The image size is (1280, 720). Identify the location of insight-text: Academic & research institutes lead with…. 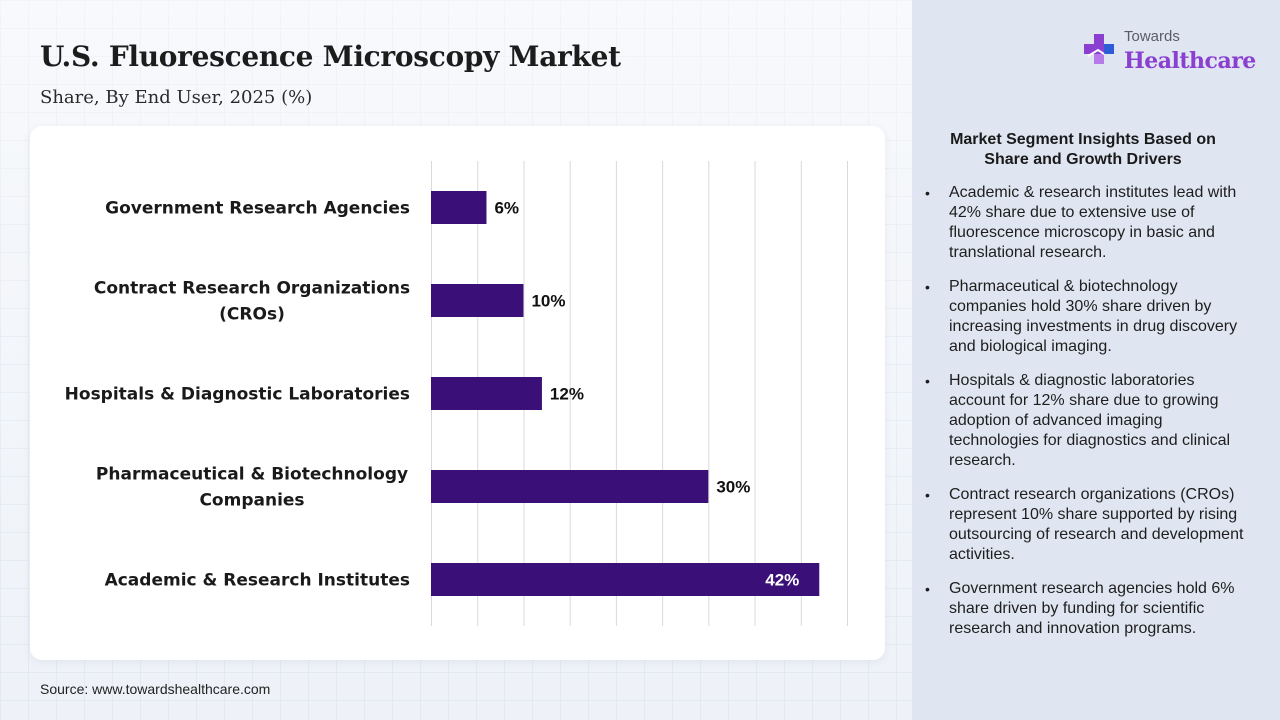
(1093, 222).